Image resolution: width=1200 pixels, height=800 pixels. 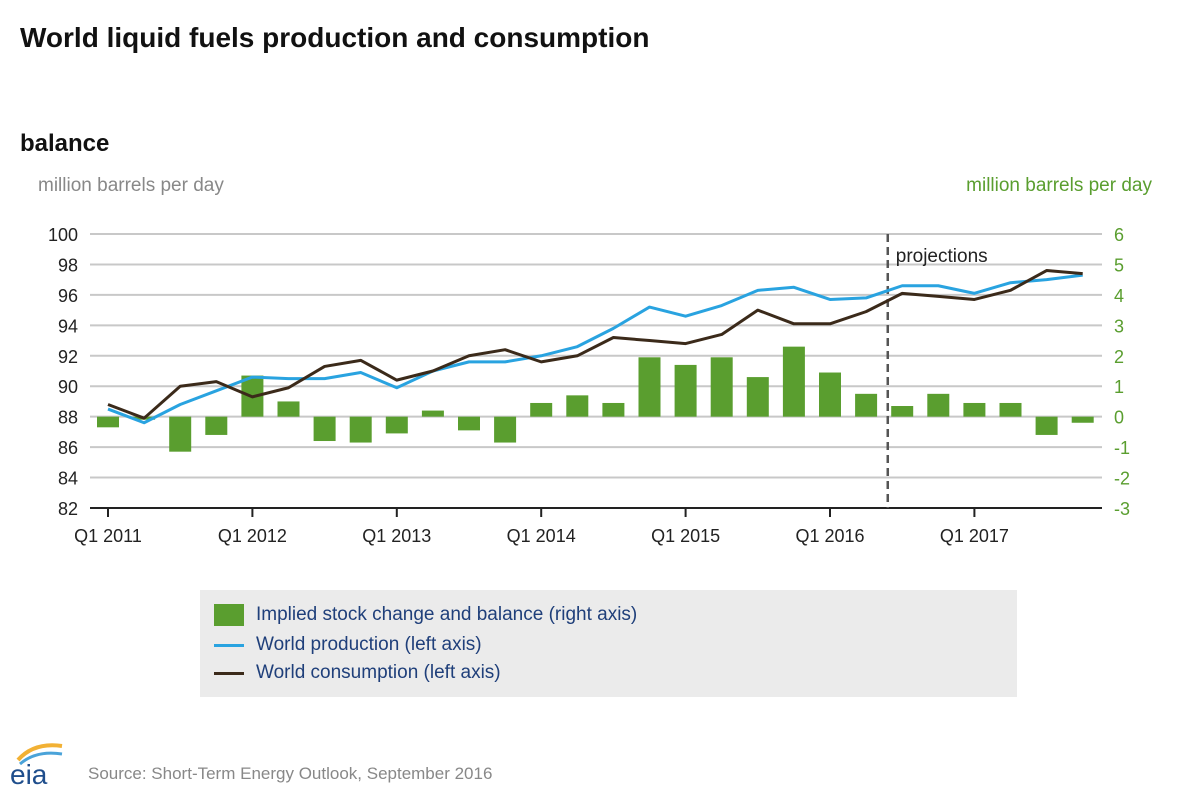 What do you see at coordinates (1122, 509) in the screenshot?
I see `right-tick-label: -3` at bounding box center [1122, 509].